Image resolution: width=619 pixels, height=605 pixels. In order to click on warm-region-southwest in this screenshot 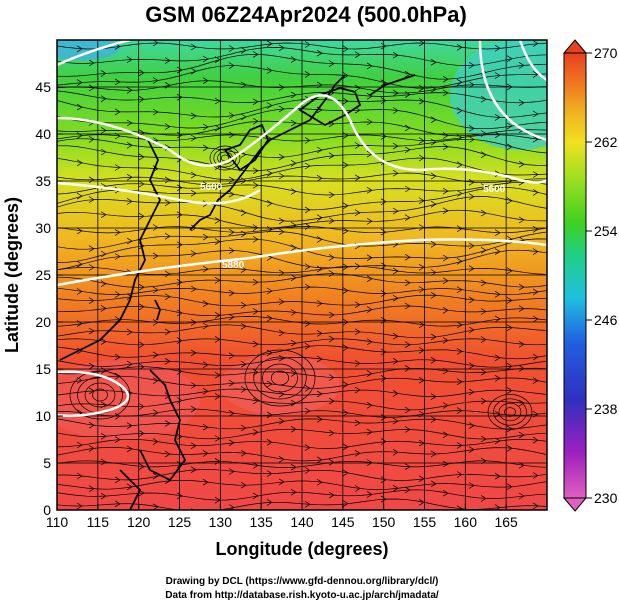, I will do `click(128, 400)`.